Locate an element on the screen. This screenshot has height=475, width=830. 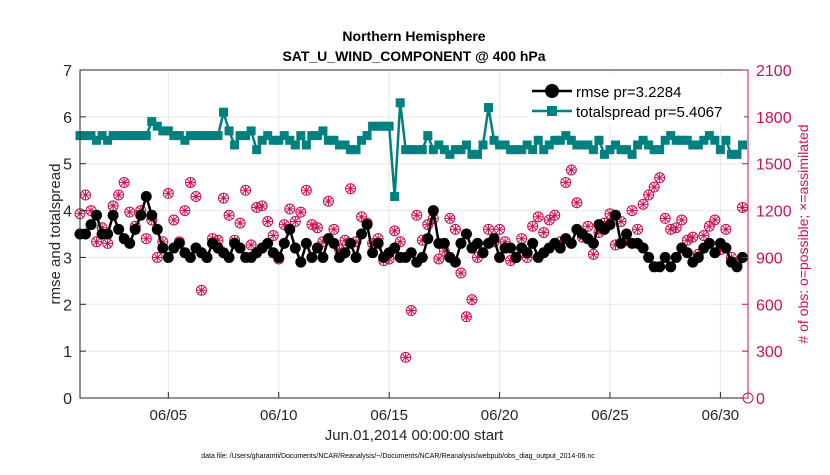
right-axis: 0 300 600 900 1200 1500 1800 2100 is located at coordinates (767, 235).